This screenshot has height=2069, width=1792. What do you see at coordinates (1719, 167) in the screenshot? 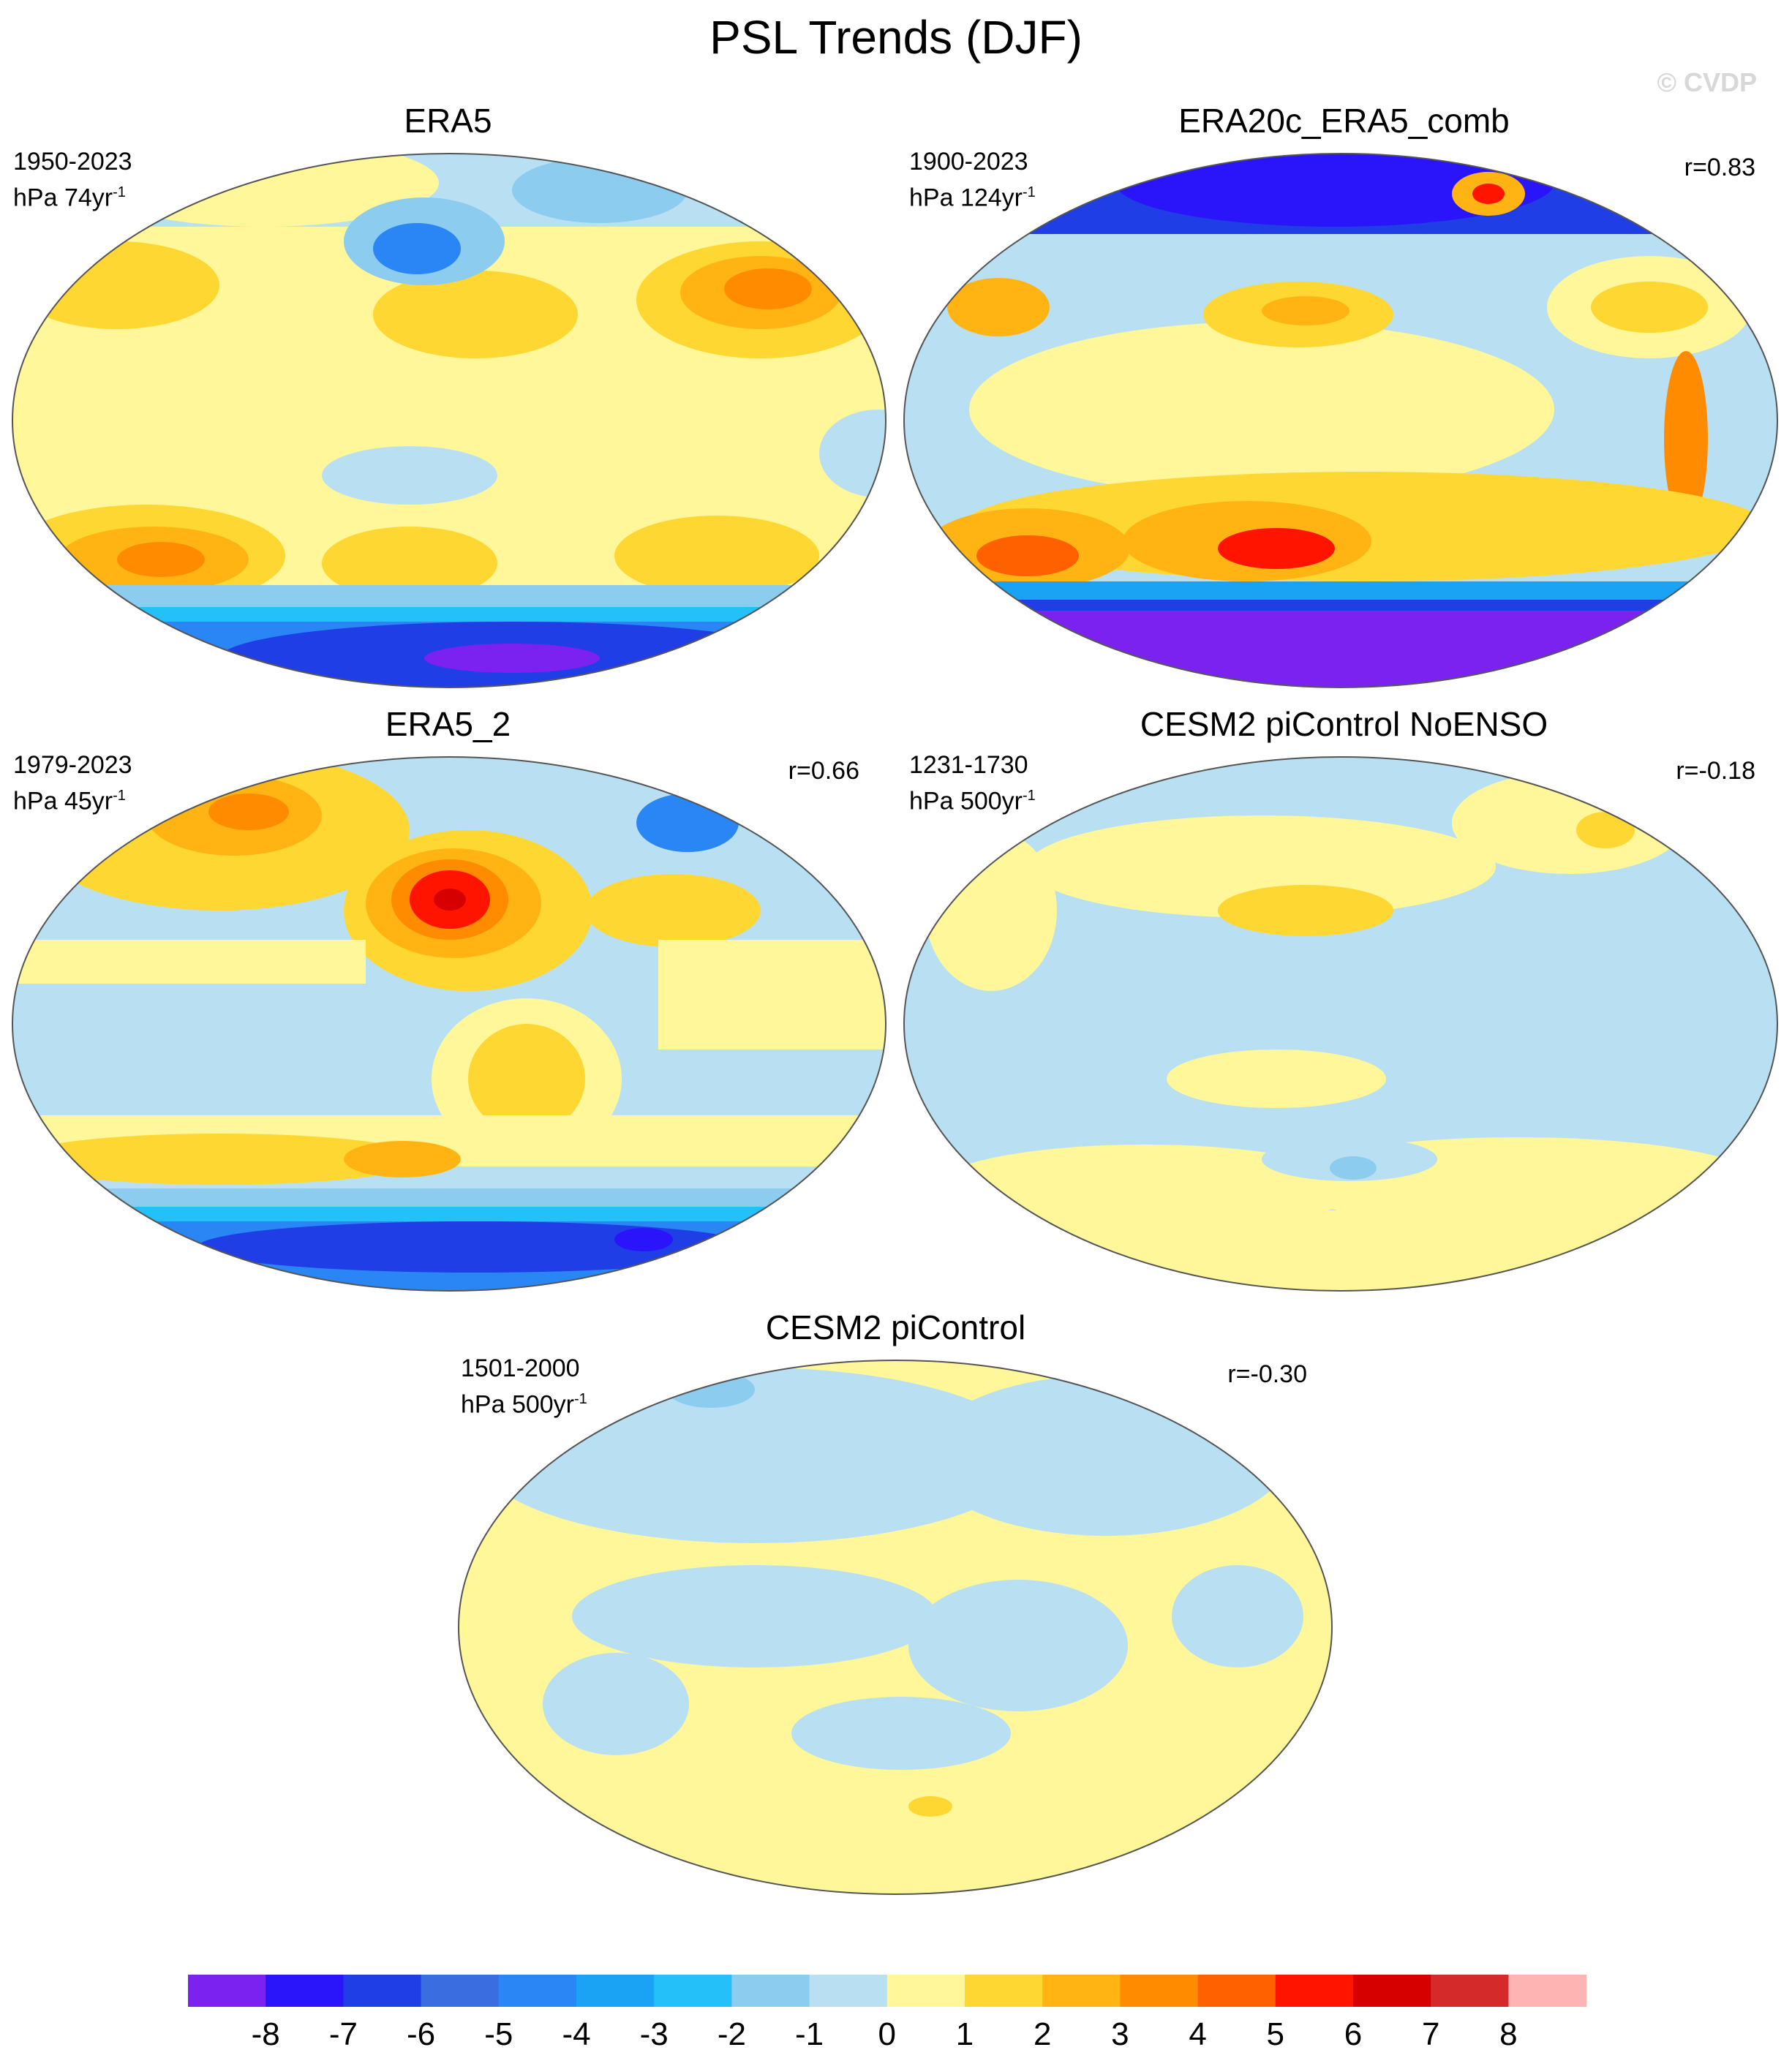
I see `correlation-label: r=0.83` at bounding box center [1719, 167].